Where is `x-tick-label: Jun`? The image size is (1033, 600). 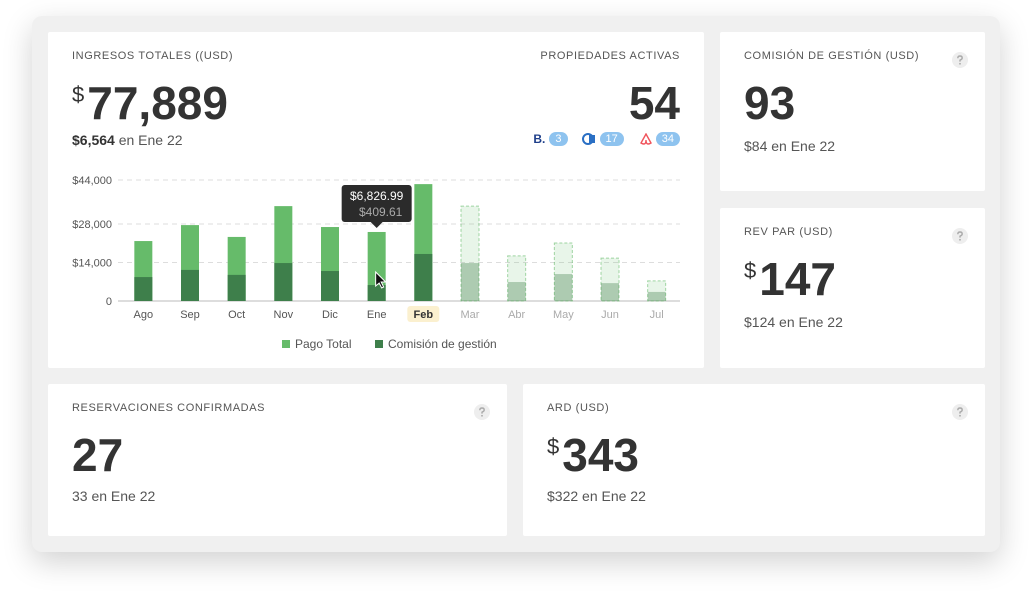
x-tick-label: Jun is located at coordinates (610, 315).